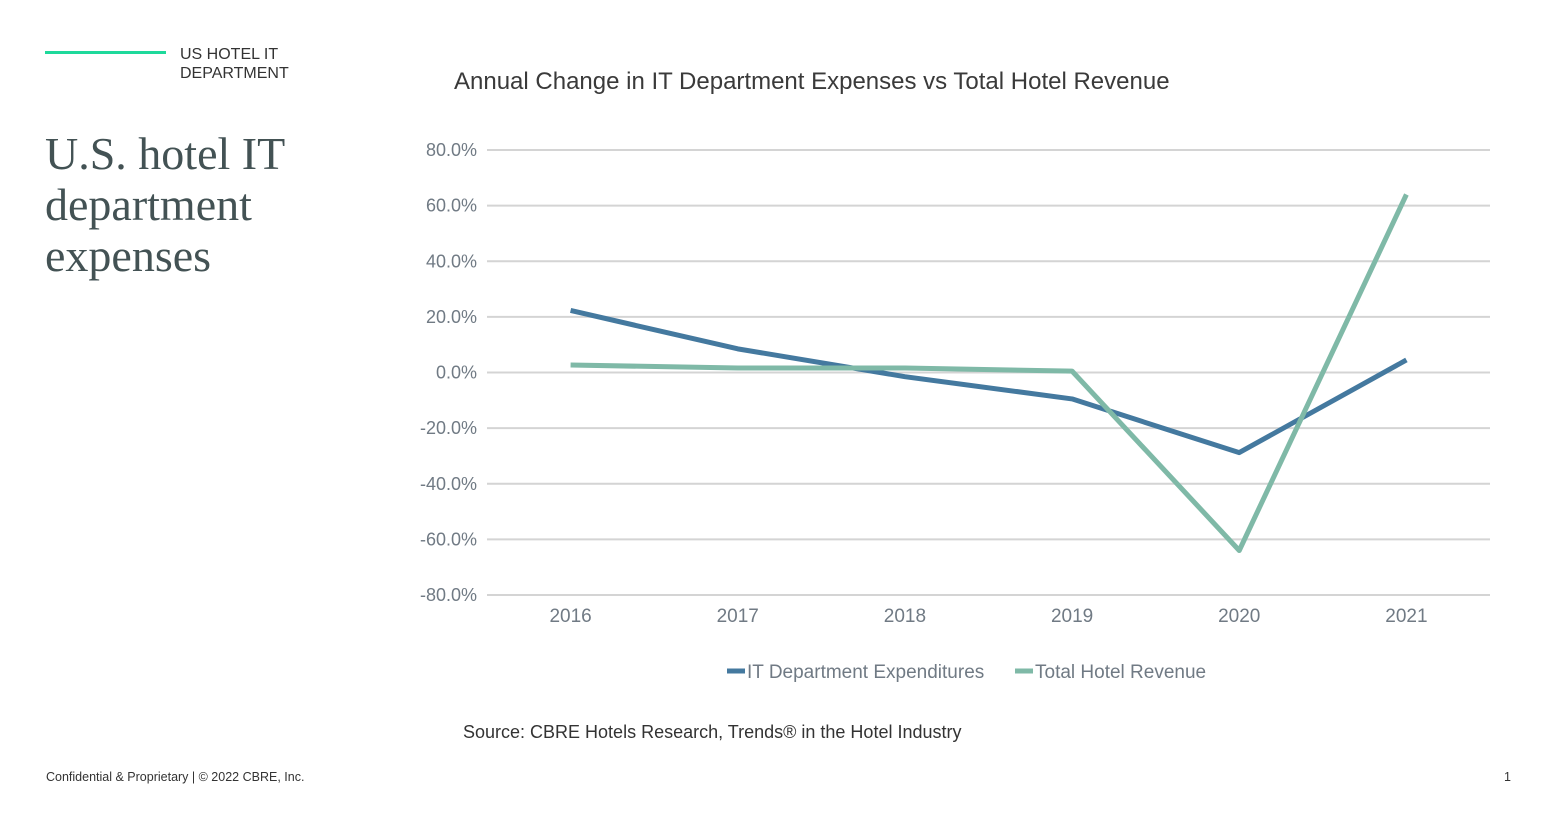  I want to click on legend-label: Total Hotel Revenue, so click(1120, 672).